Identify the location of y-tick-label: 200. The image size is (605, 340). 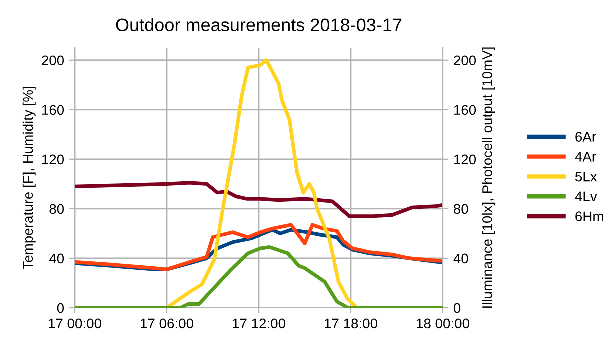
(53, 61).